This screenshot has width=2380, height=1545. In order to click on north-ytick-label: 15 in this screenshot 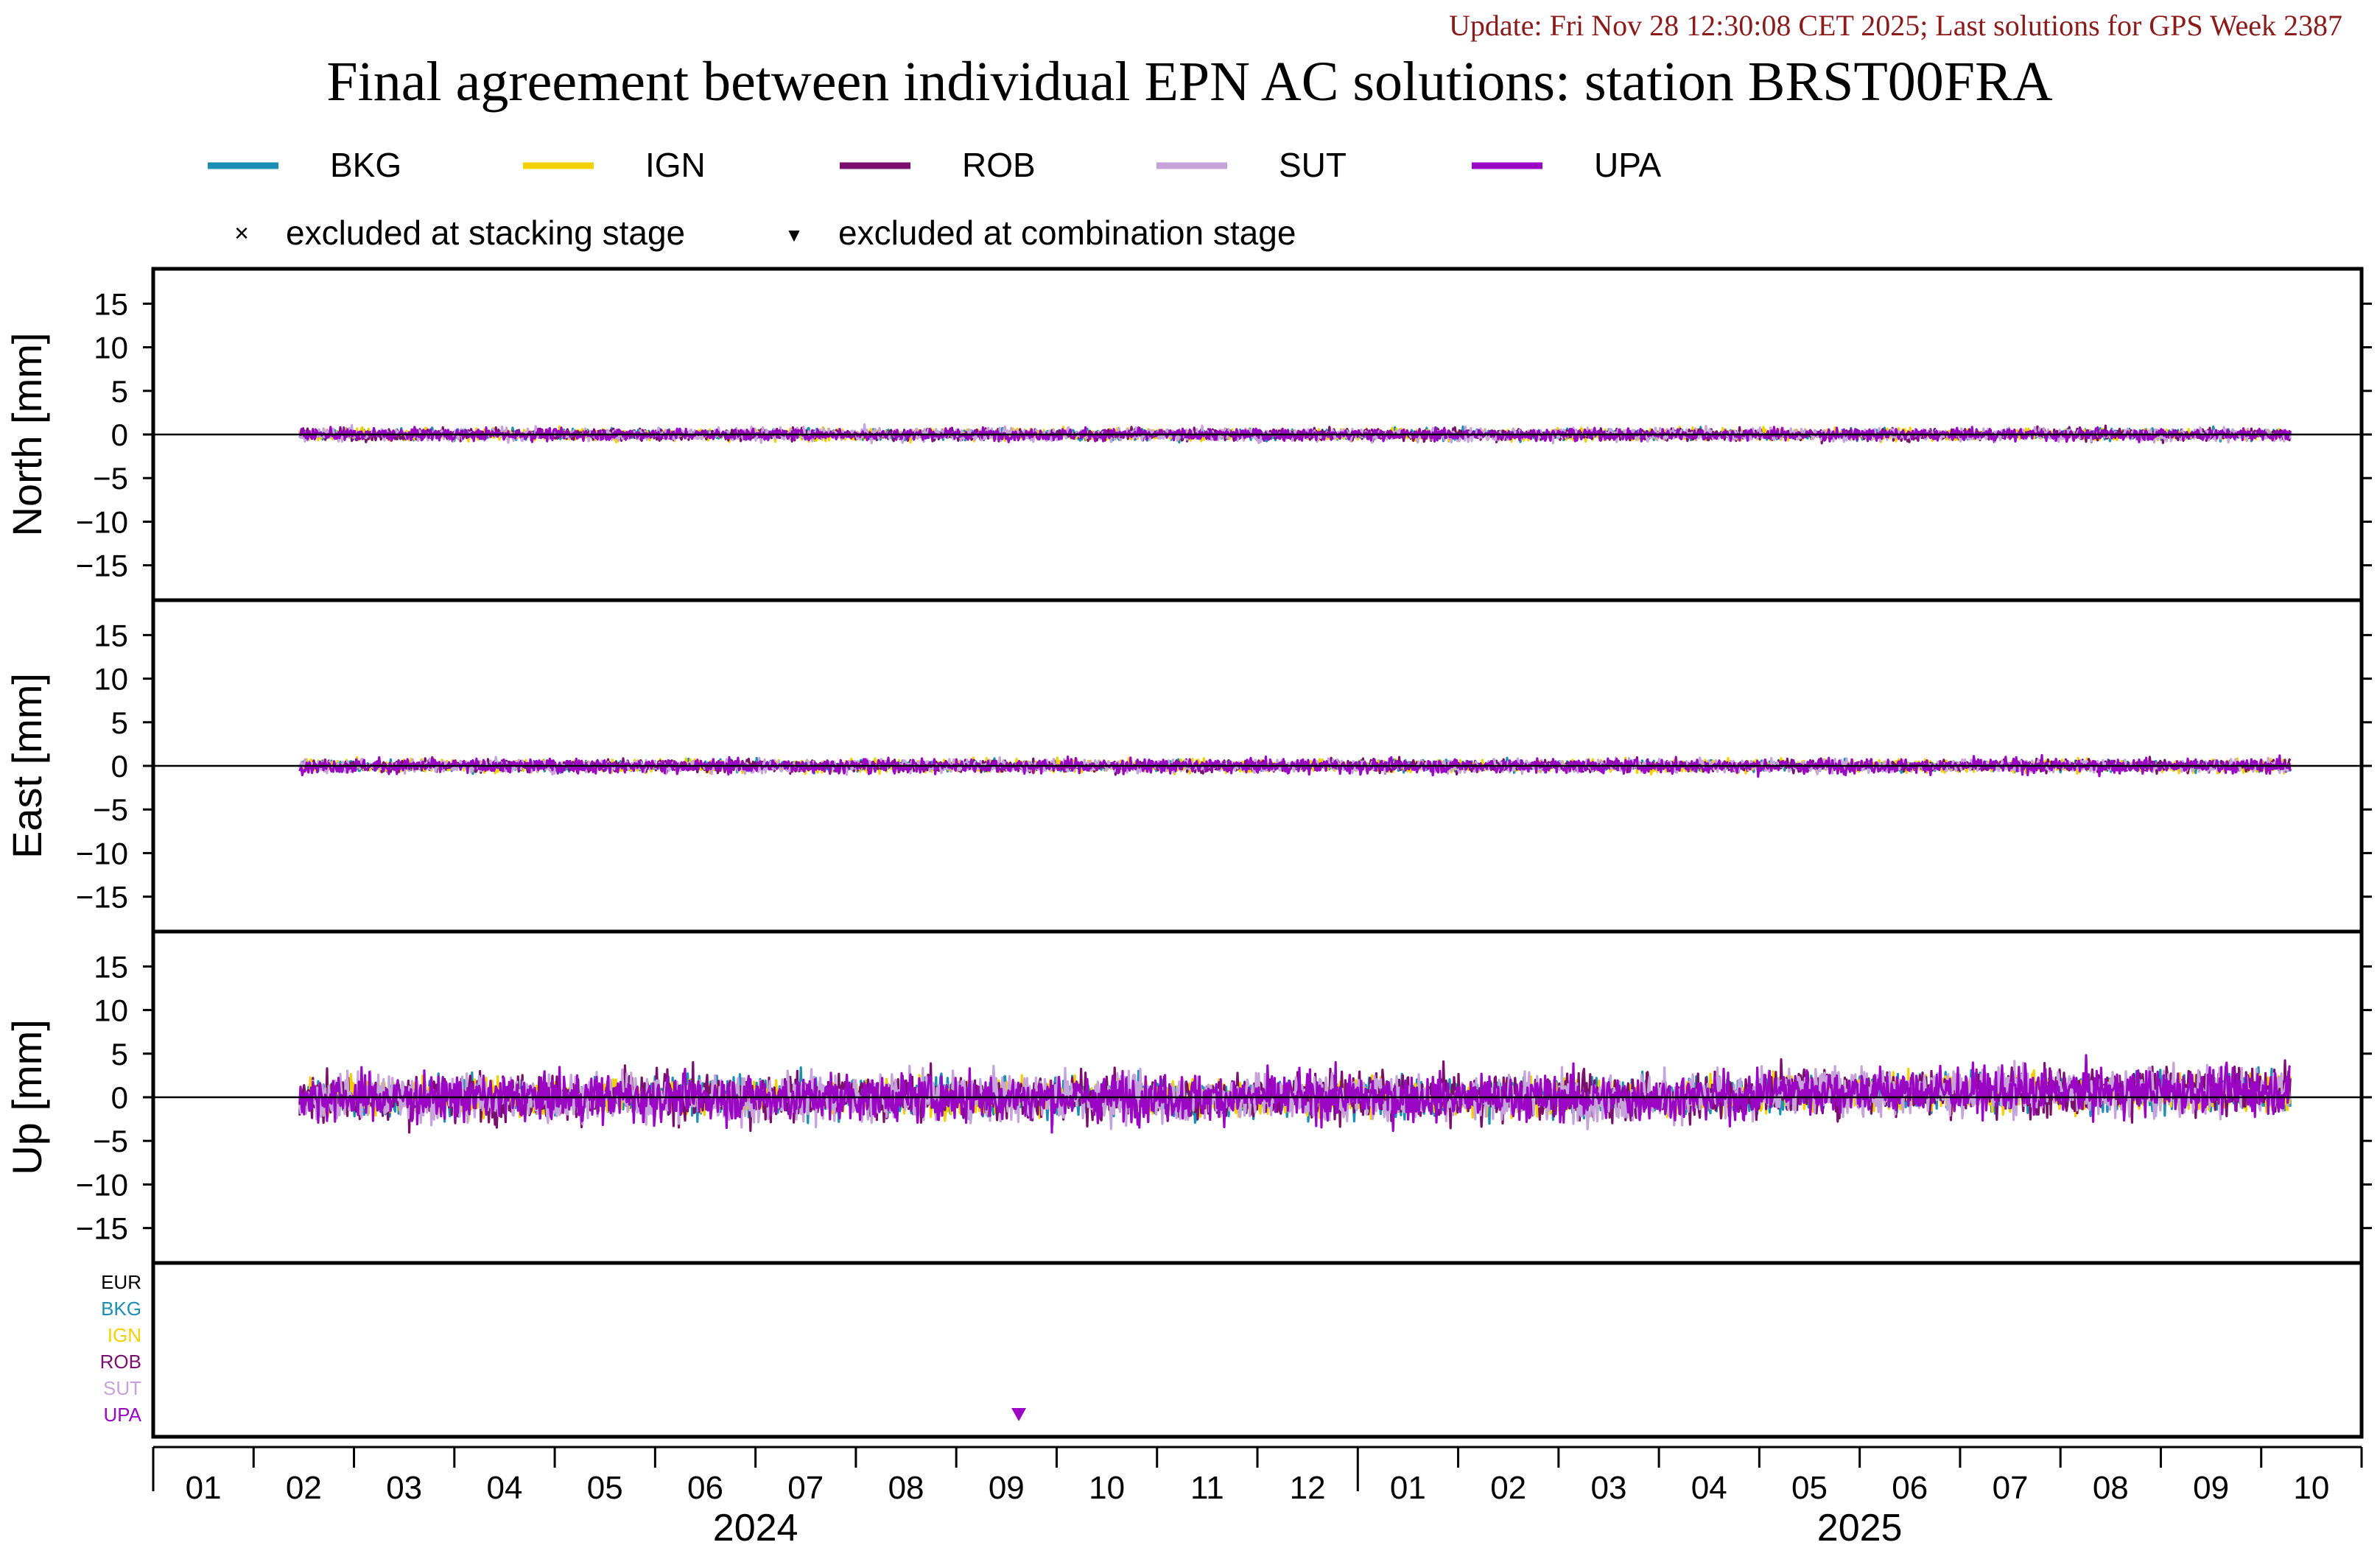, I will do `click(111, 303)`.